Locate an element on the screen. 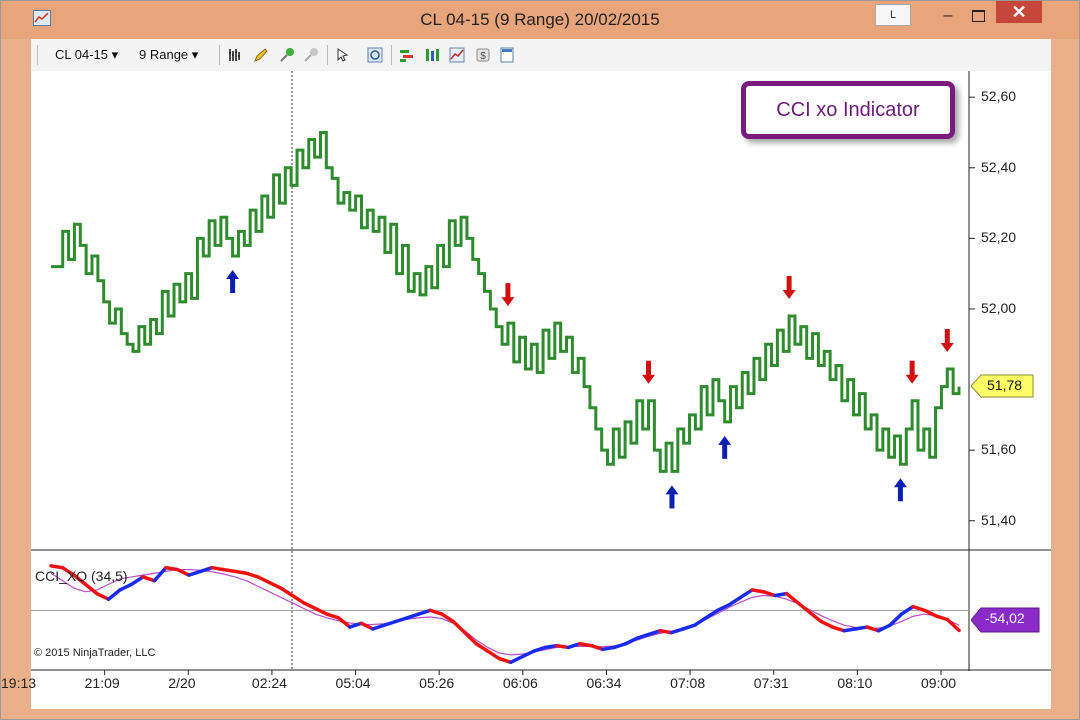 The height and width of the screenshot is (720, 1080). up-arrow is located at coordinates (233, 282).